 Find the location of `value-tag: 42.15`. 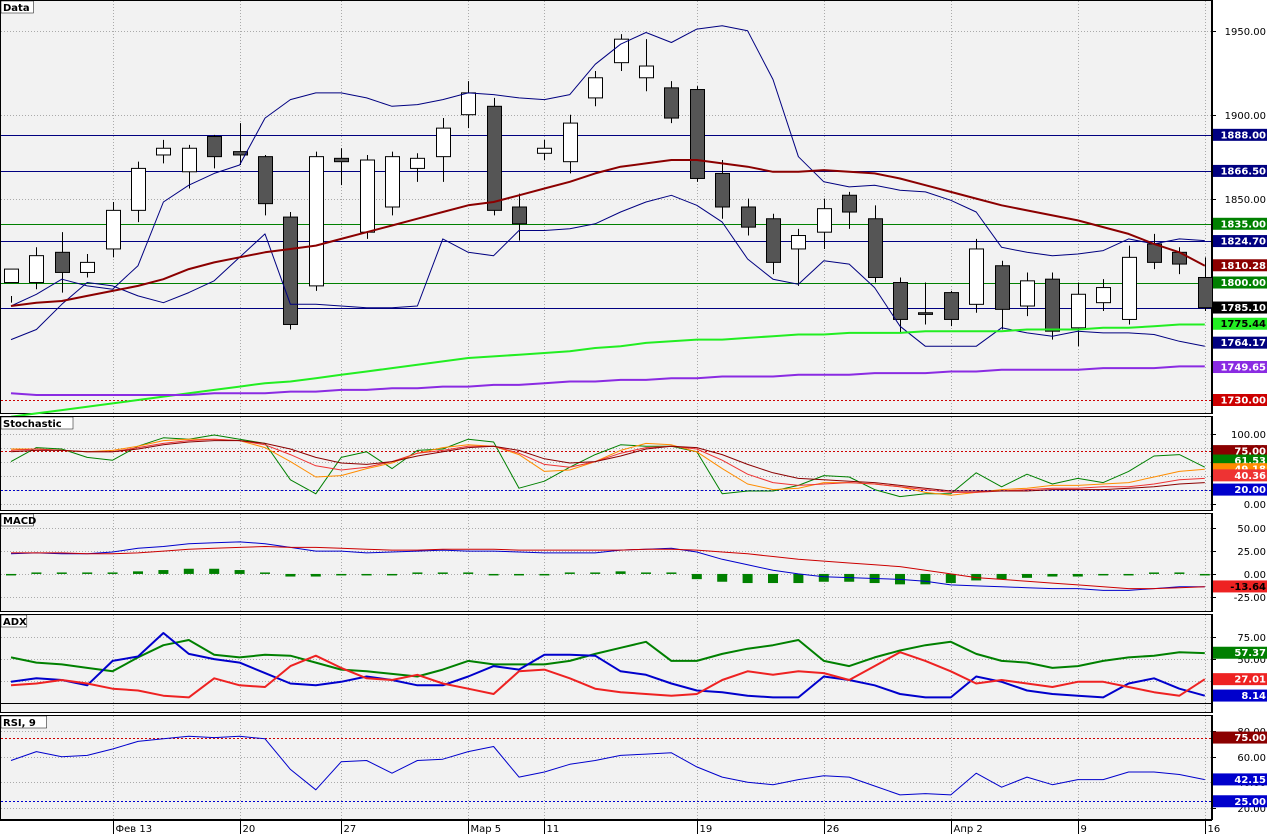

value-tag: 42.15 is located at coordinates (1240, 779).